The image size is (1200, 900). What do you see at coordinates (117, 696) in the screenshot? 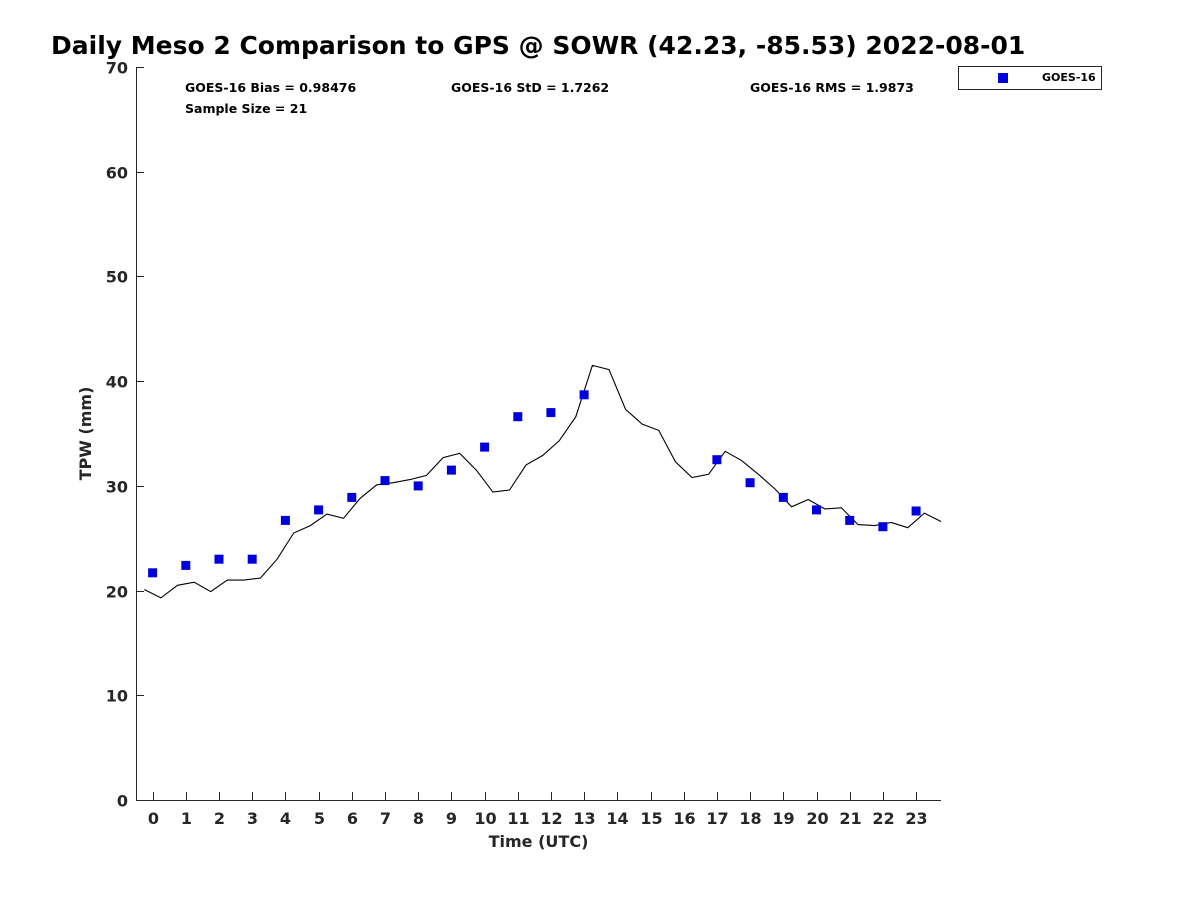
I see `y-tick-label: 10` at bounding box center [117, 696].